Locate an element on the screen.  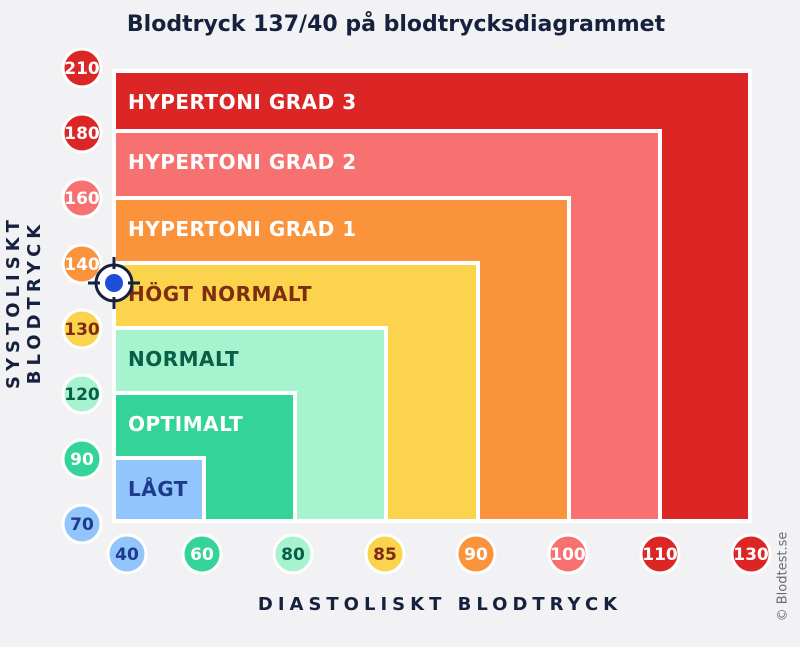
x-tick-label: 85 is located at coordinates (385, 555).